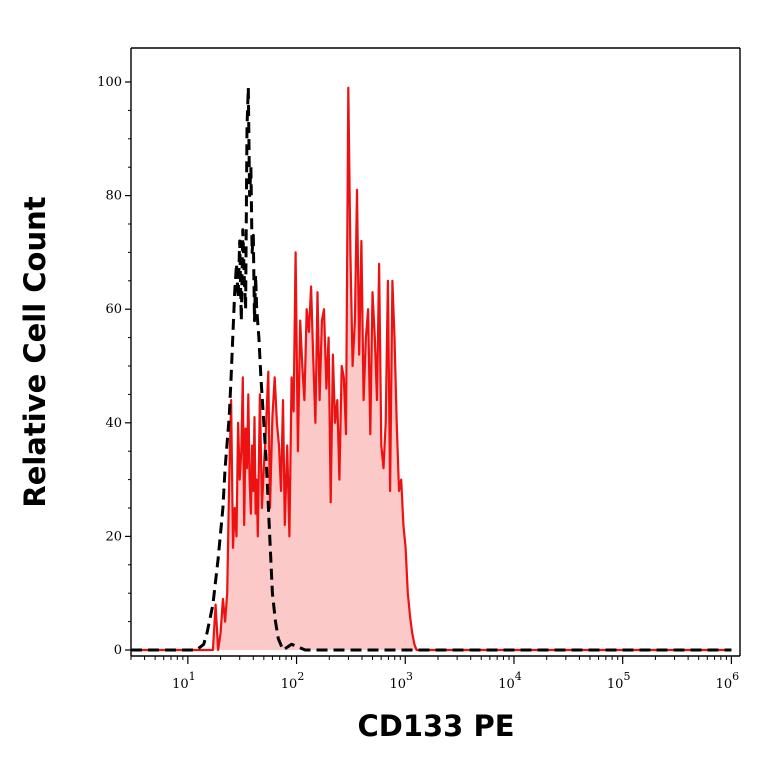 Image resolution: width=764 pixels, height=764 pixels. Describe the element at coordinates (113, 196) in the screenshot. I see `y-tick-label: 80` at that location.